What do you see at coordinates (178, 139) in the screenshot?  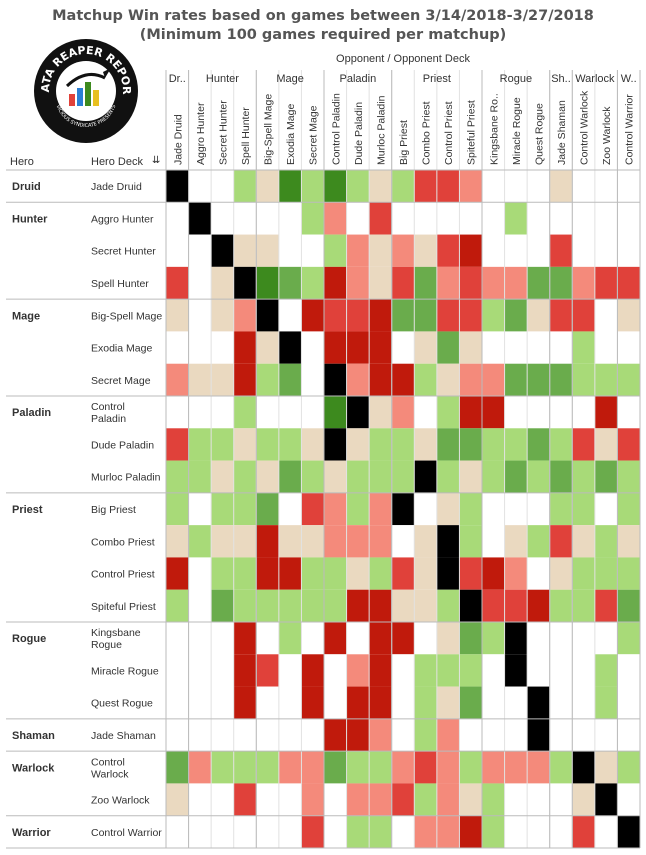 I see `col-label-jade-druid: Jade Druid` at bounding box center [178, 139].